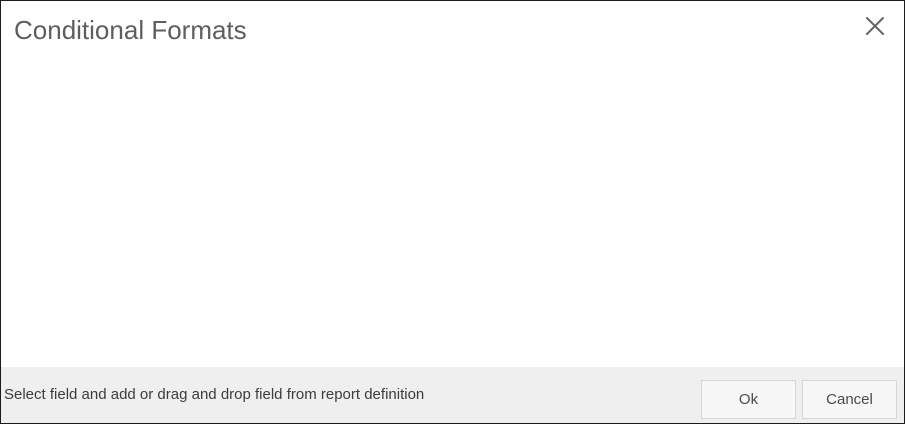 The height and width of the screenshot is (424, 905). I want to click on dialog-header: Conditional Formats, so click(452, 31).